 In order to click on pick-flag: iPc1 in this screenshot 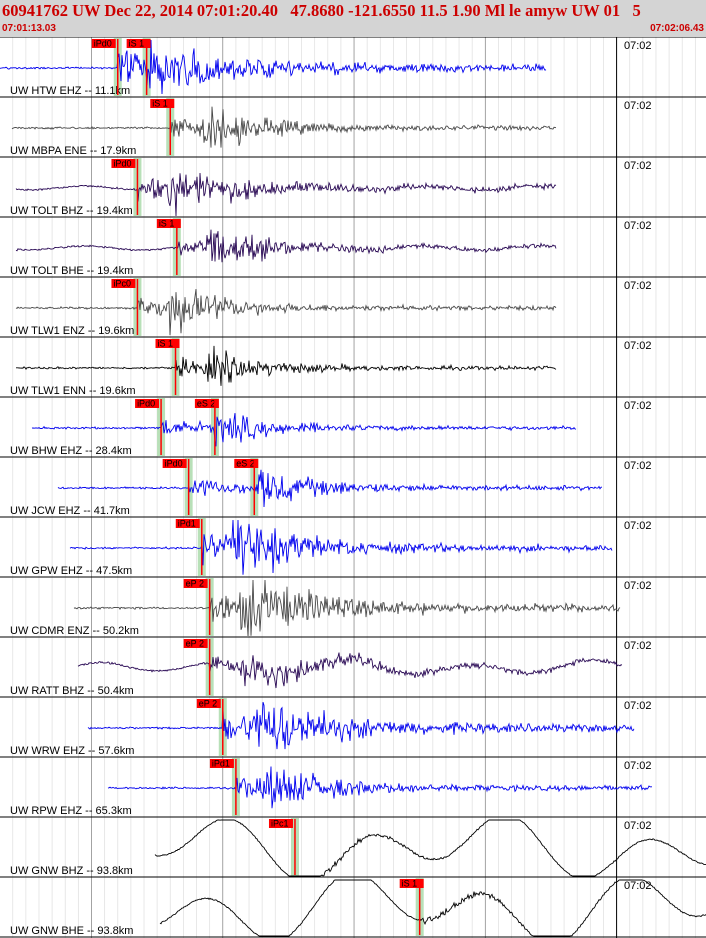, I will do `click(282, 847)`.